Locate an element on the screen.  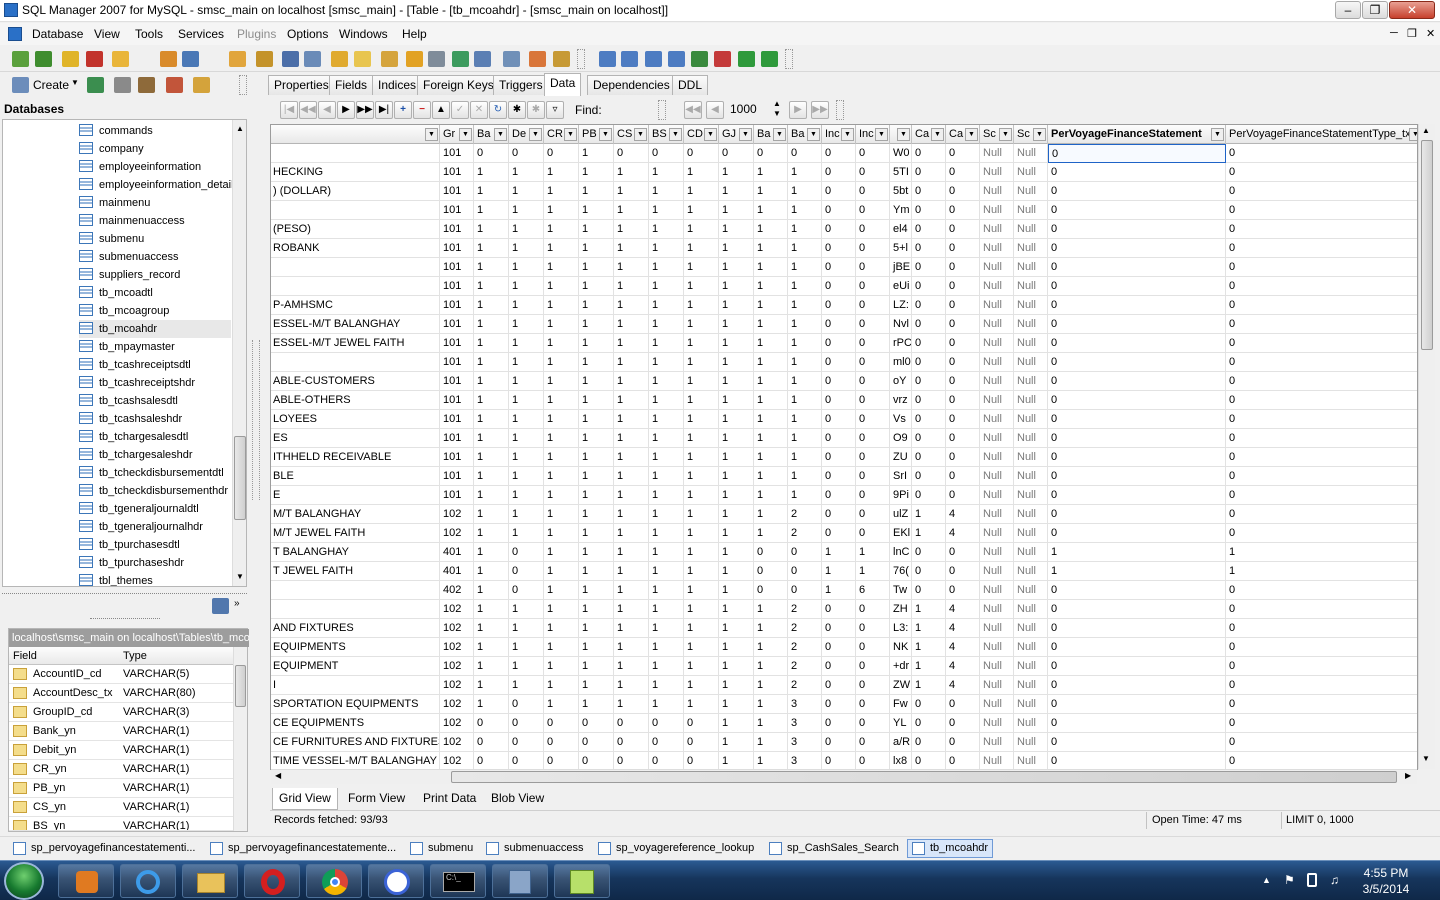
column-header: CS ▼ is located at coordinates (631, 134).